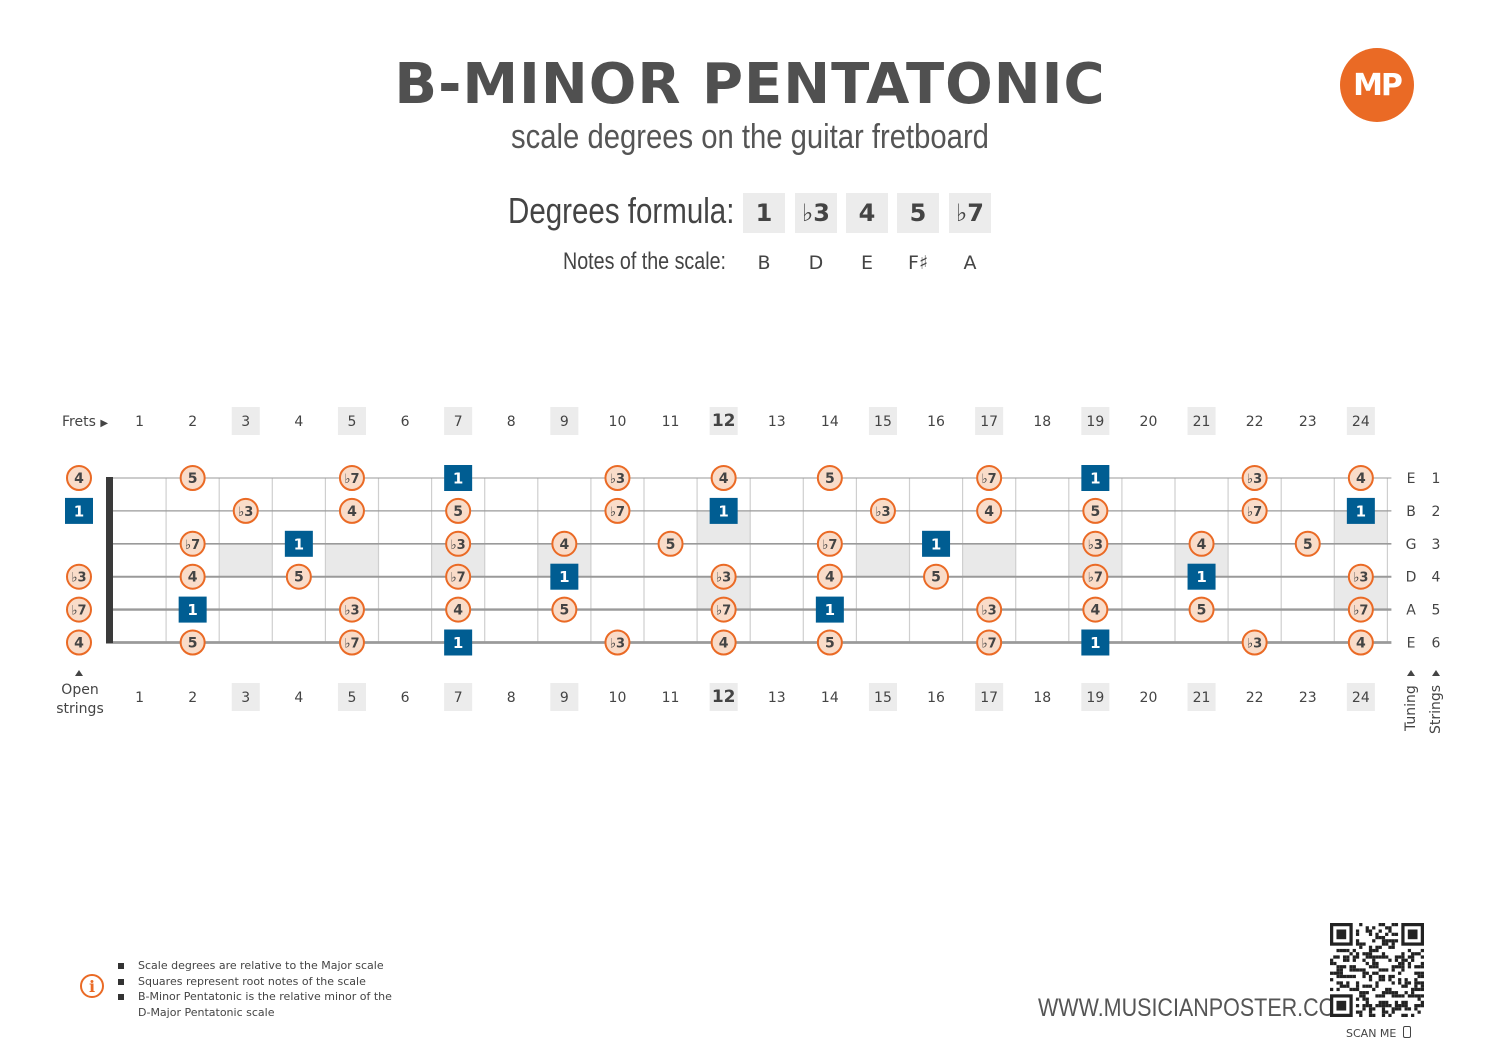 The height and width of the screenshot is (1061, 1500). I want to click on open-strings-label-line2: strings, so click(80, 709).